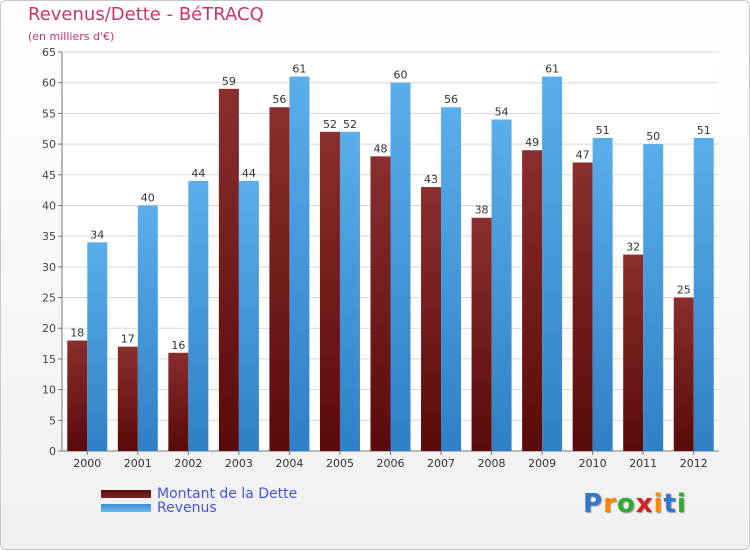 This screenshot has width=750, height=551. I want to click on data-label-debt: 52, so click(330, 124).